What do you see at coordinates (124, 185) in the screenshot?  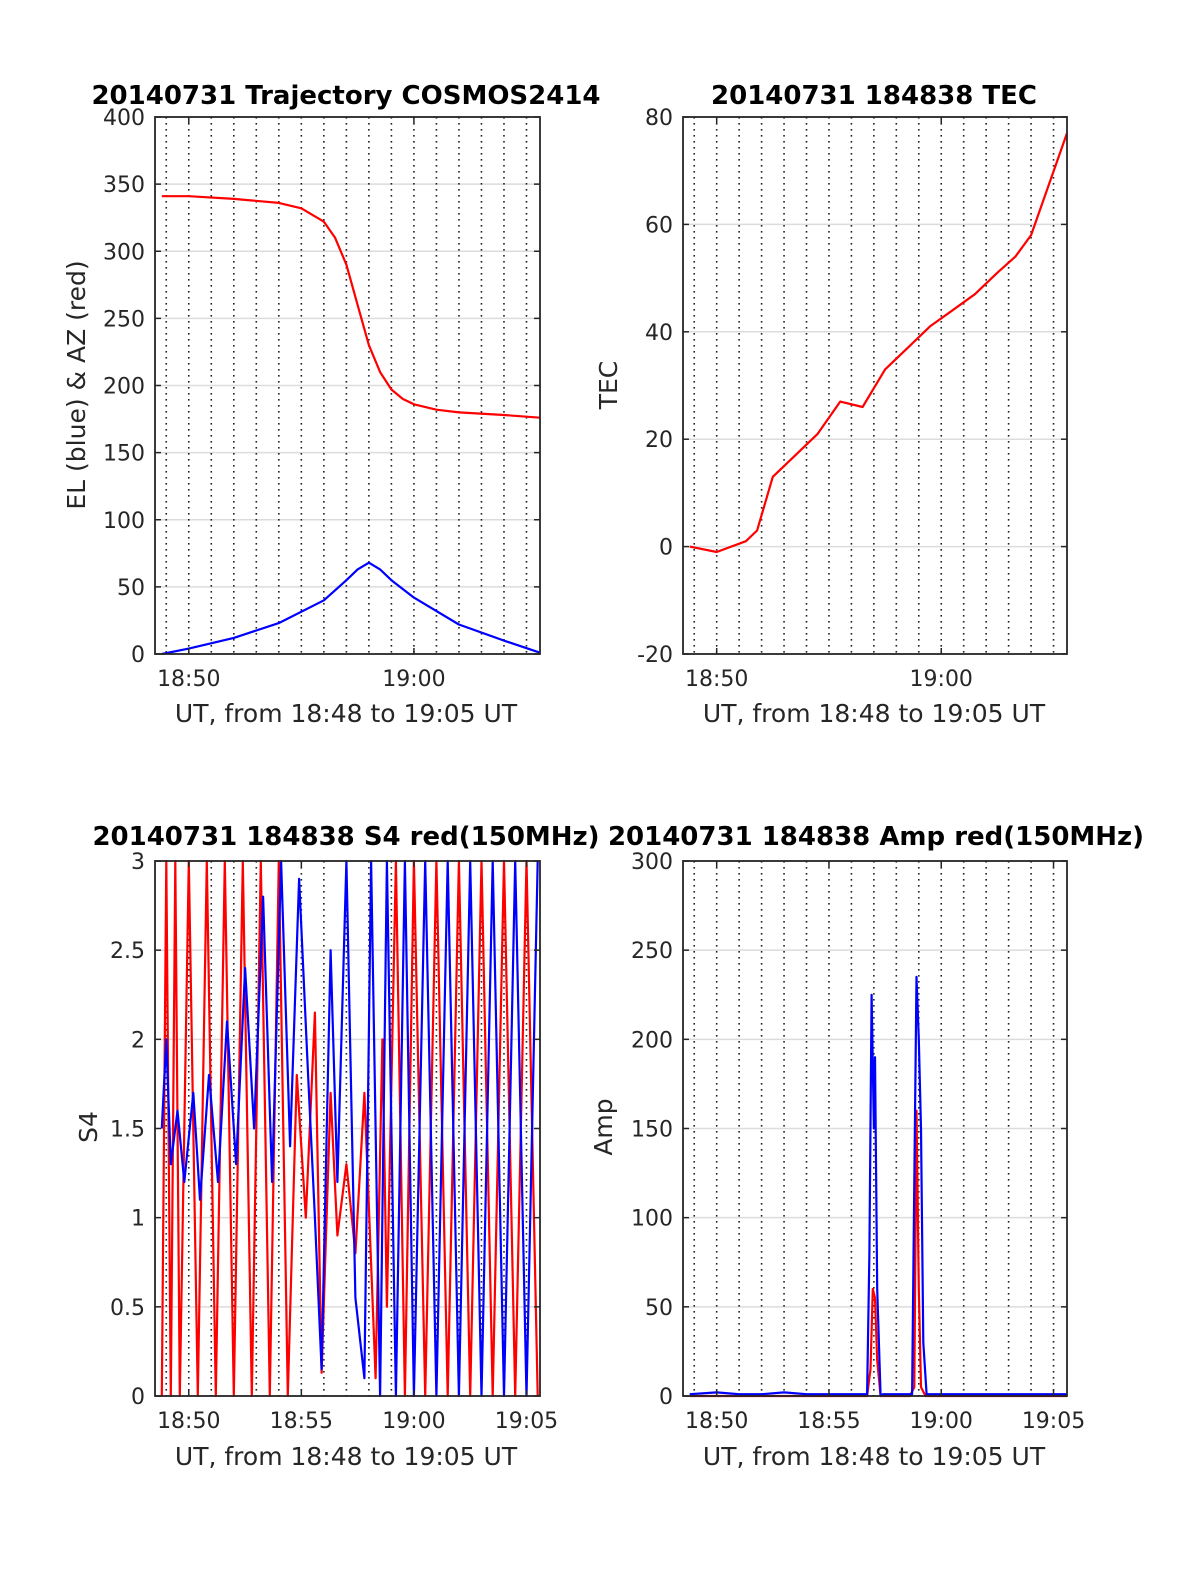 I see `y-tick-label: 350` at bounding box center [124, 185].